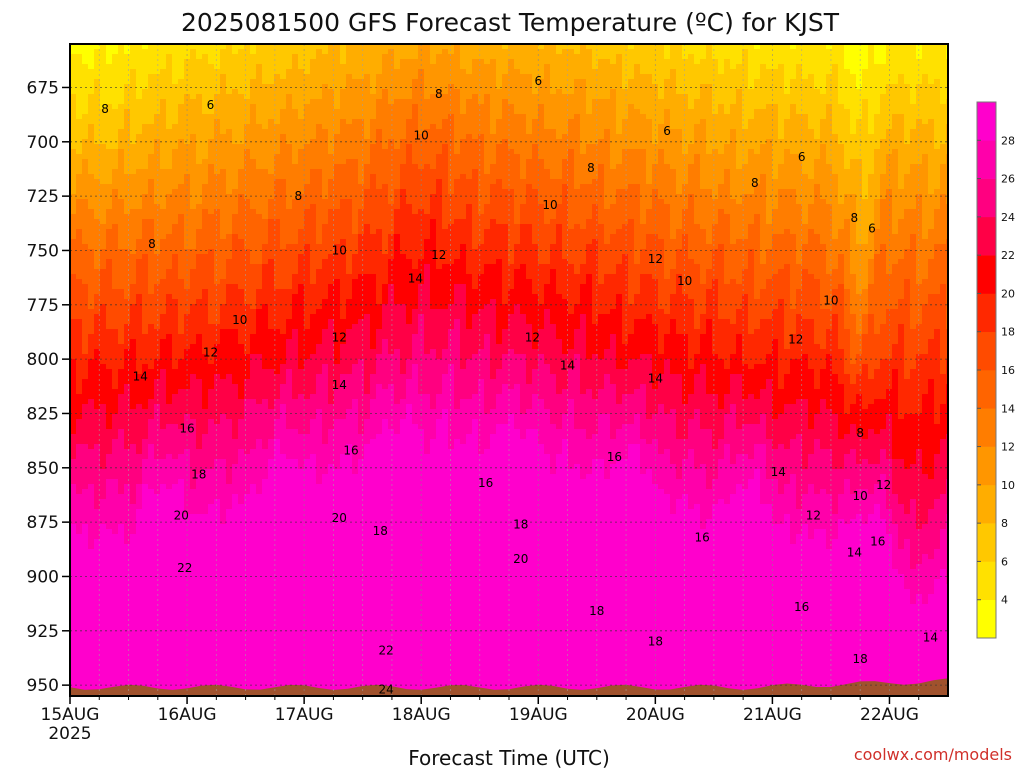 The width and height of the screenshot is (1024, 768). I want to click on y-tick-label: 800, so click(43, 360).